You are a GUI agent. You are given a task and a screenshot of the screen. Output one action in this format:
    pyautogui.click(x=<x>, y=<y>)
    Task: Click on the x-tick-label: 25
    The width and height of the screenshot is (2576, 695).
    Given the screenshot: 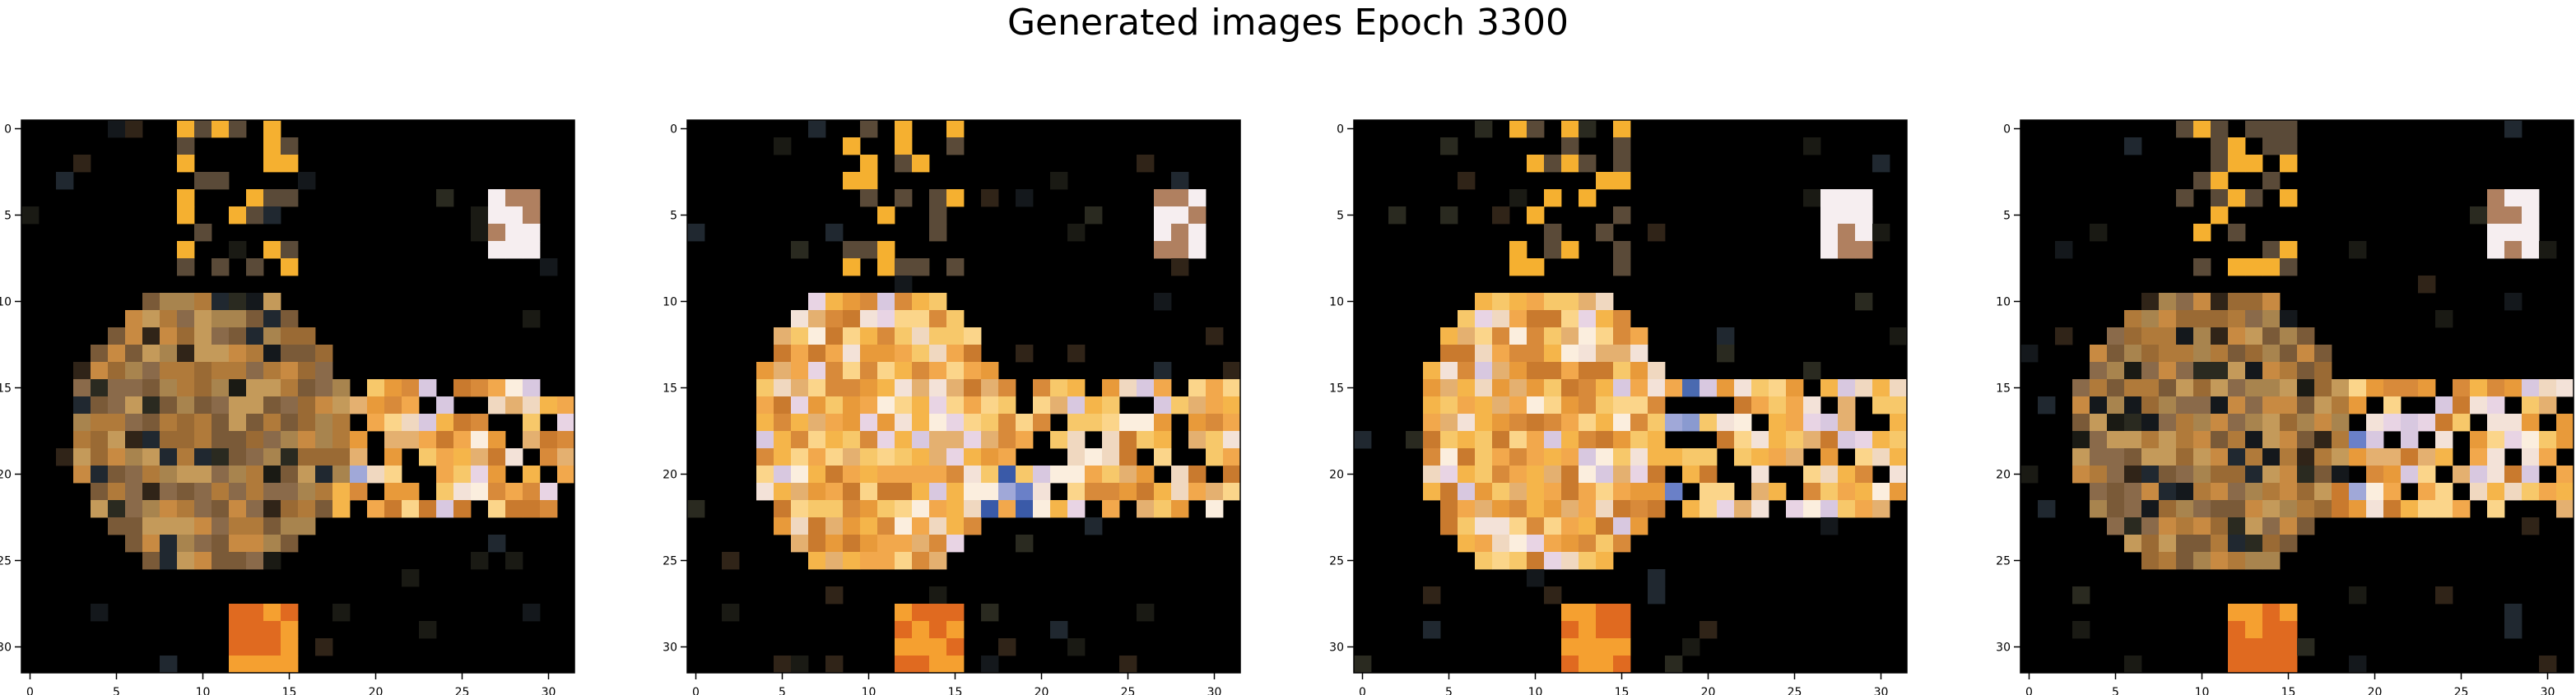 What is the action you would take?
    pyautogui.click(x=462, y=690)
    